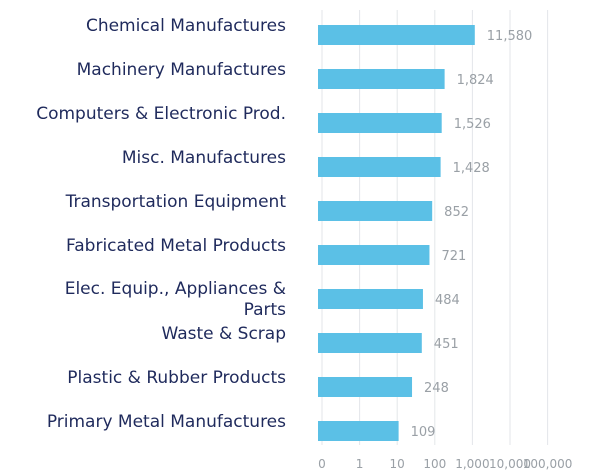  What do you see at coordinates (453, 256) in the screenshot?
I see `value-label: 721` at bounding box center [453, 256].